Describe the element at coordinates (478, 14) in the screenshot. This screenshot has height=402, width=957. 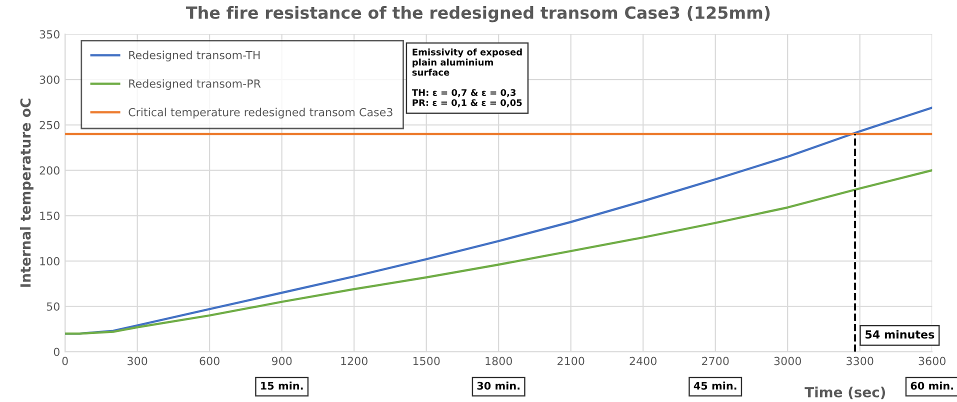
I see `chart-title: The fire resistance of the redesigned transom Case3 (125mm)` at that location.